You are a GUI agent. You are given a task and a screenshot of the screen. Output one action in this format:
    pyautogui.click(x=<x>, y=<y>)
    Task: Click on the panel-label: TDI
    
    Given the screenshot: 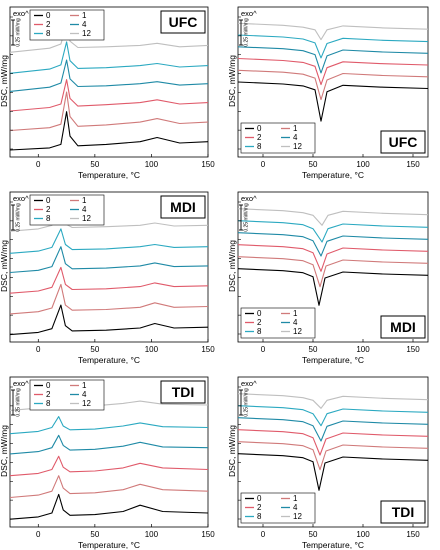 What is the action you would take?
    pyautogui.click(x=183, y=392)
    